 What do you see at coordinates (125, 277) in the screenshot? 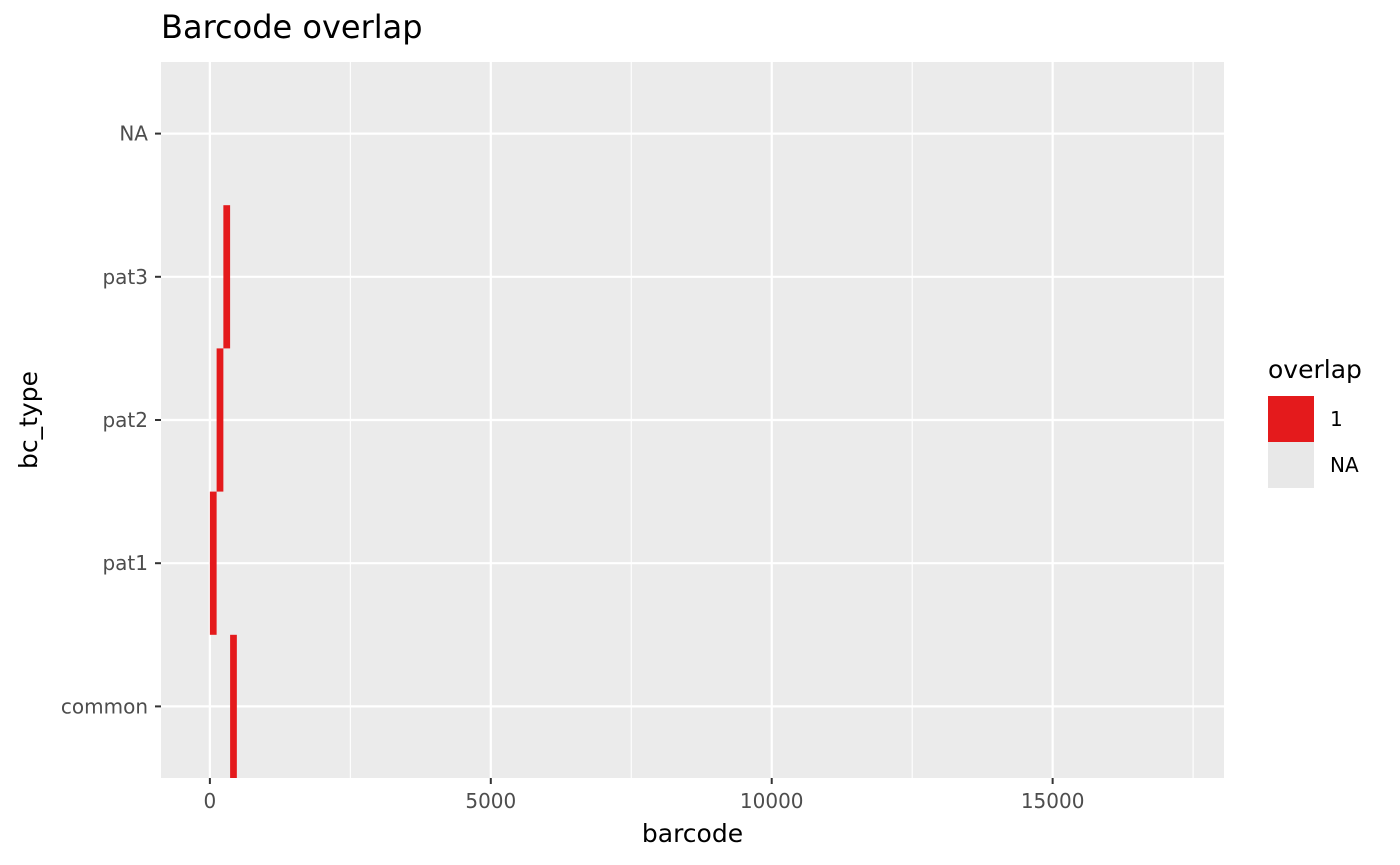
I see `y-tick-label: pat3` at bounding box center [125, 277].